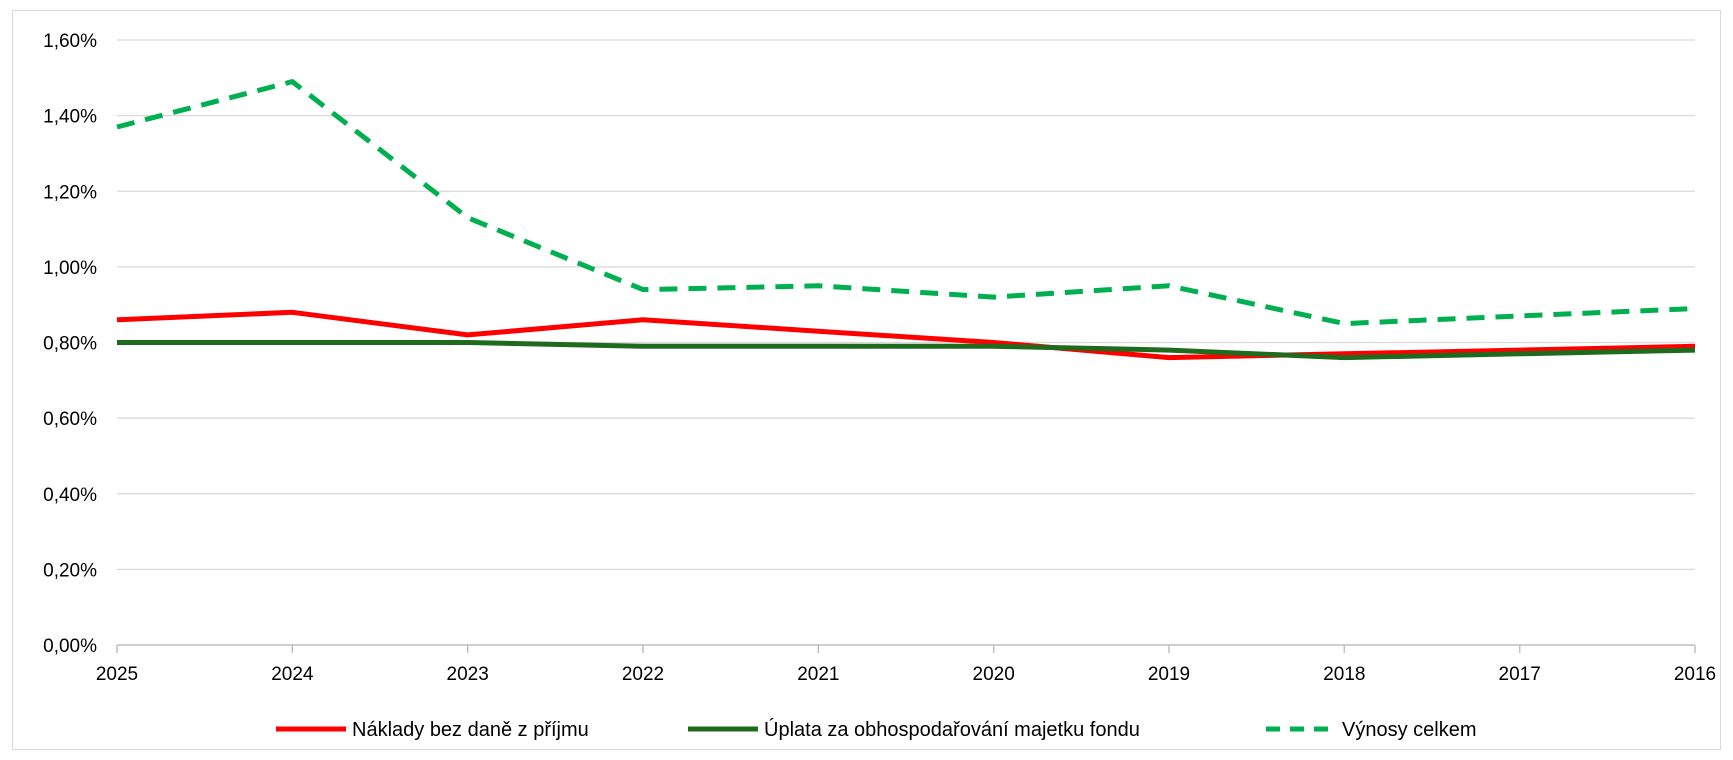 The width and height of the screenshot is (1733, 760). I want to click on y-tick-label: 1,60%, so click(70, 41).